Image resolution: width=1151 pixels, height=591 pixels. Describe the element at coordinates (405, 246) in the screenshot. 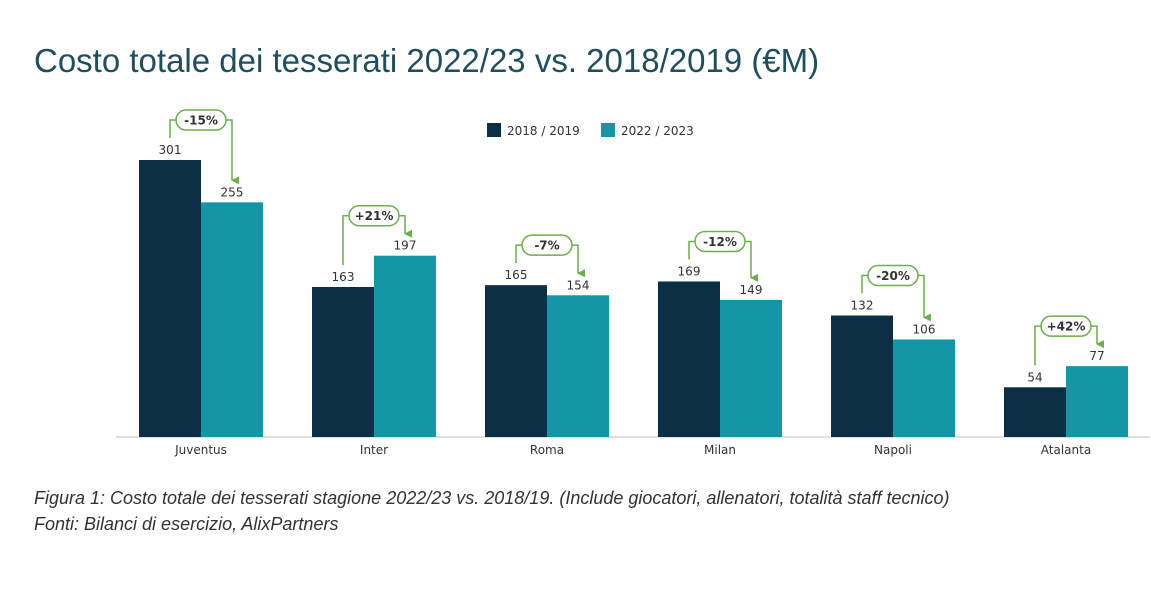

I see `value-label: 197` at that location.